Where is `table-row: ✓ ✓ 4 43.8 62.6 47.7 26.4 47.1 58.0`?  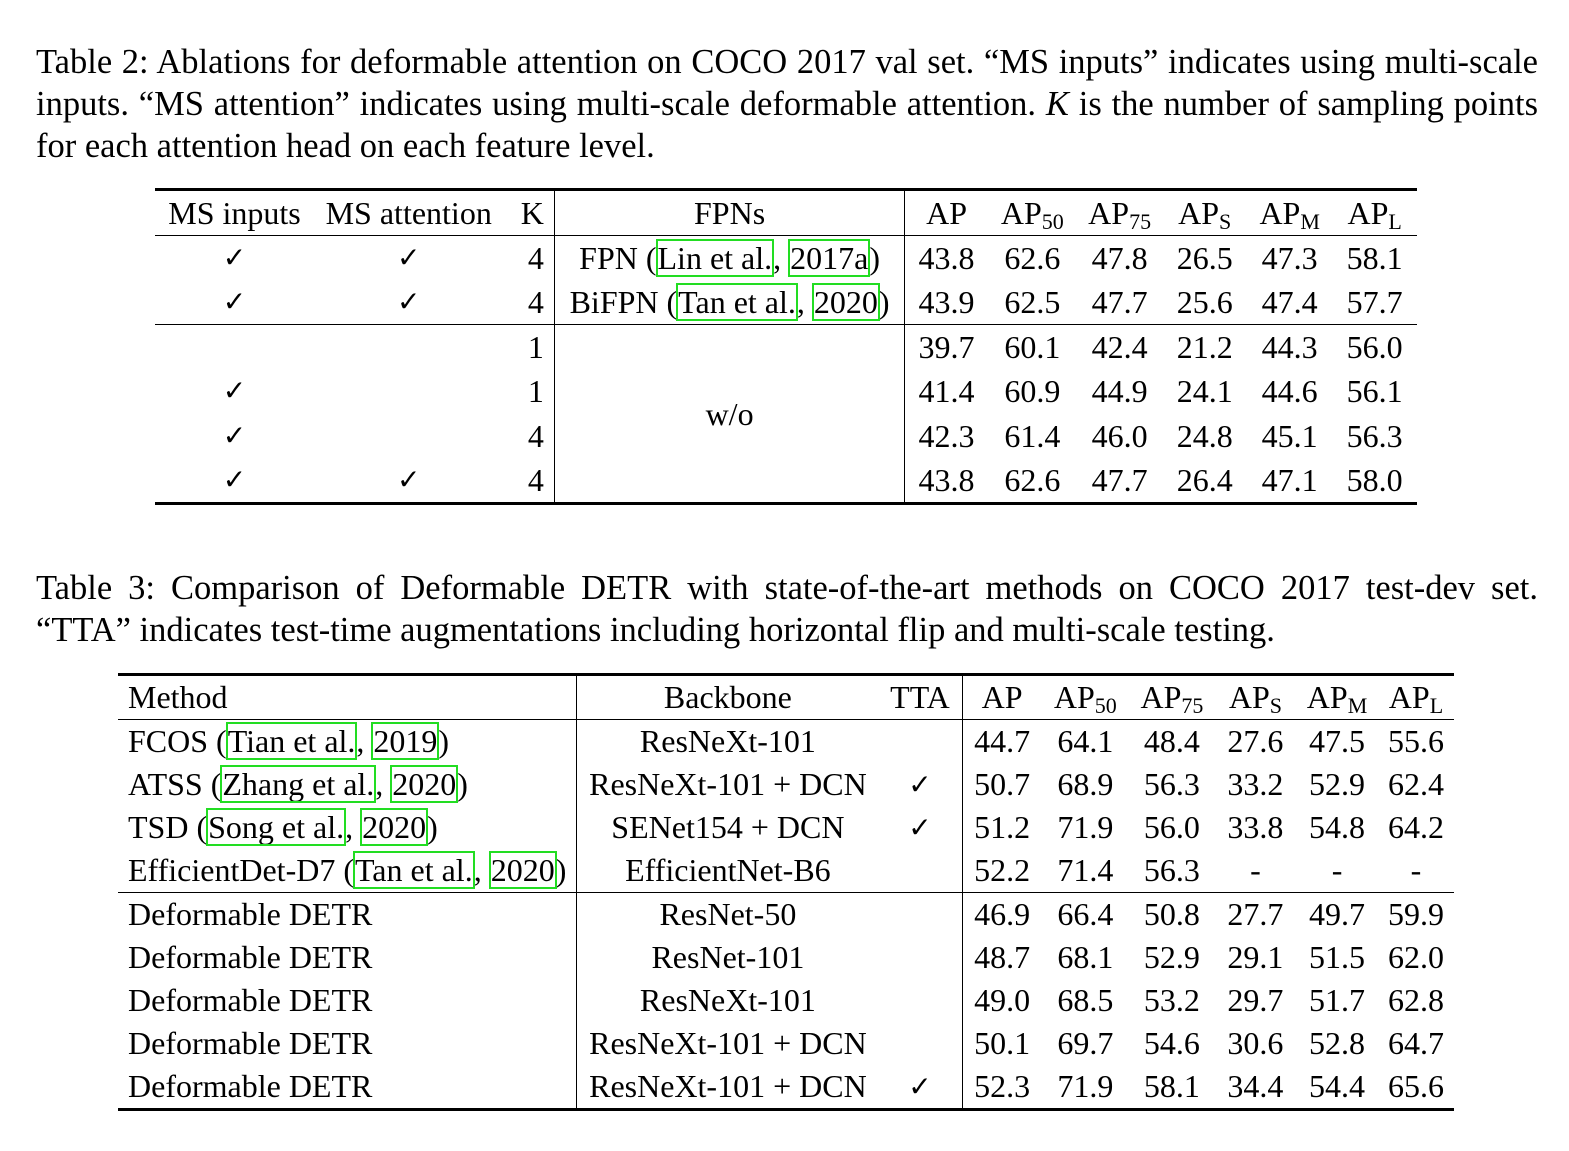
table-row: ✓ ✓ 4 43.8 62.6 47.7 26.4 47.1 58.0 is located at coordinates (786, 481).